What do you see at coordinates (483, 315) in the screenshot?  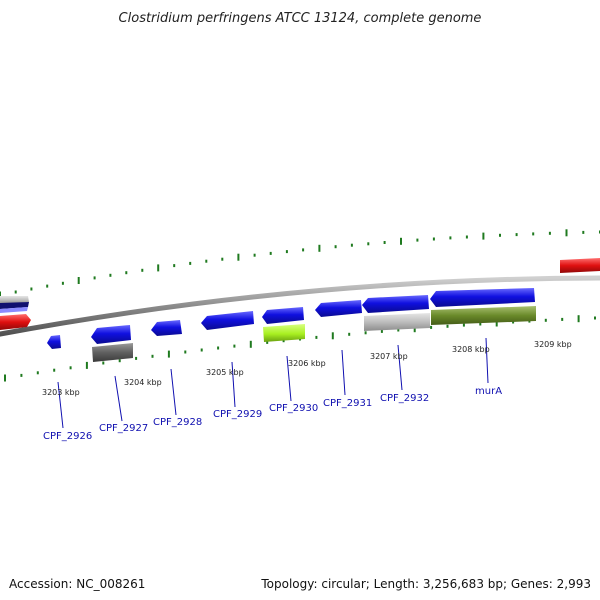 I see `cds-feature-mura-olive` at bounding box center [483, 315].